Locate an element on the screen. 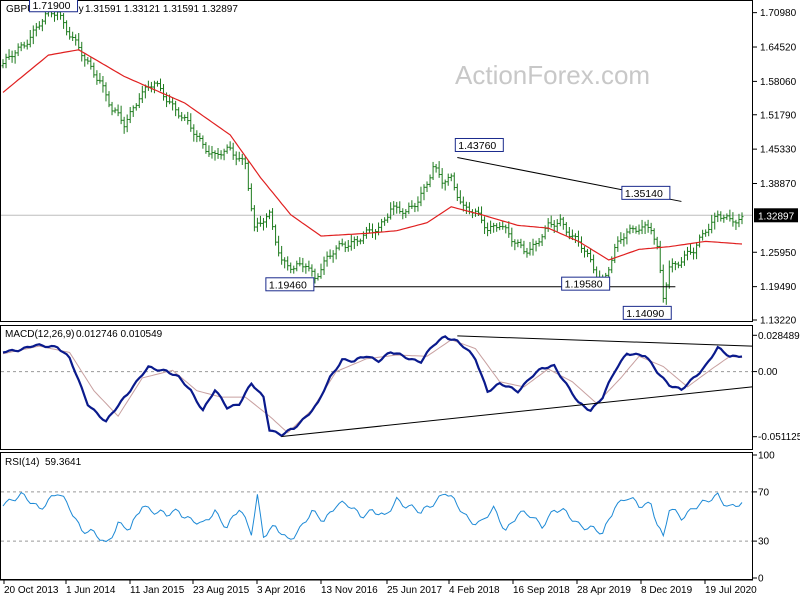 This screenshot has height=600, width=800. macd-title: MACD(12,26,9) is located at coordinates (39, 334).